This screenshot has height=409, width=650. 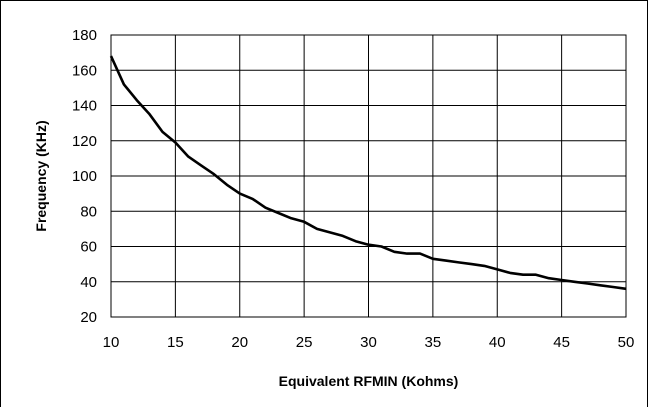 What do you see at coordinates (304, 342) in the screenshot?
I see `x-tick-label: 25` at bounding box center [304, 342].